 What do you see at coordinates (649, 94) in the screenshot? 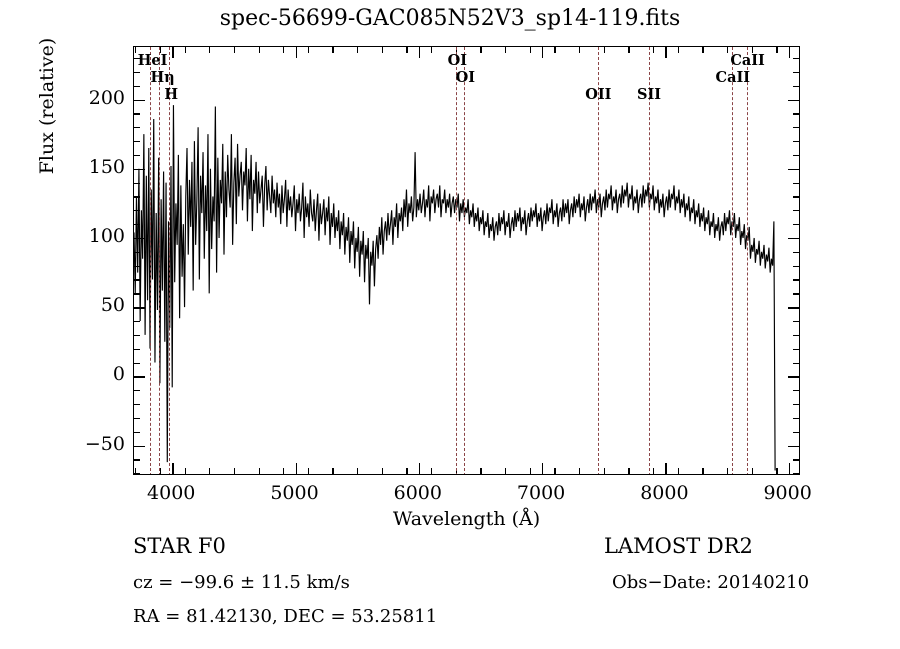
I see `spectral-line-label: SII` at bounding box center [649, 94].